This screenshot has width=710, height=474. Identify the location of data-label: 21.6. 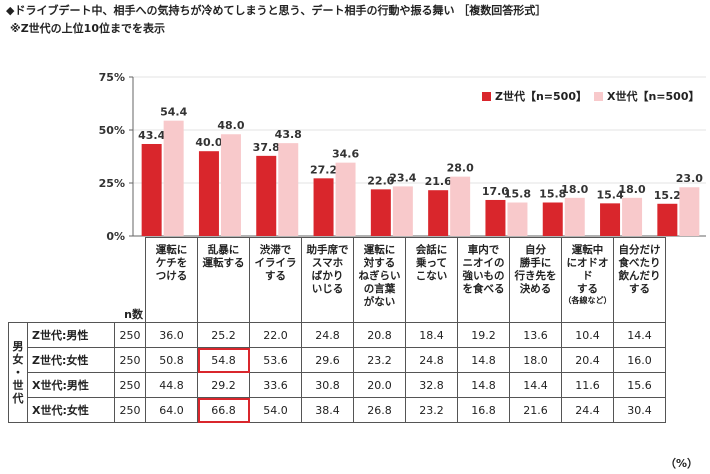
(438, 181).